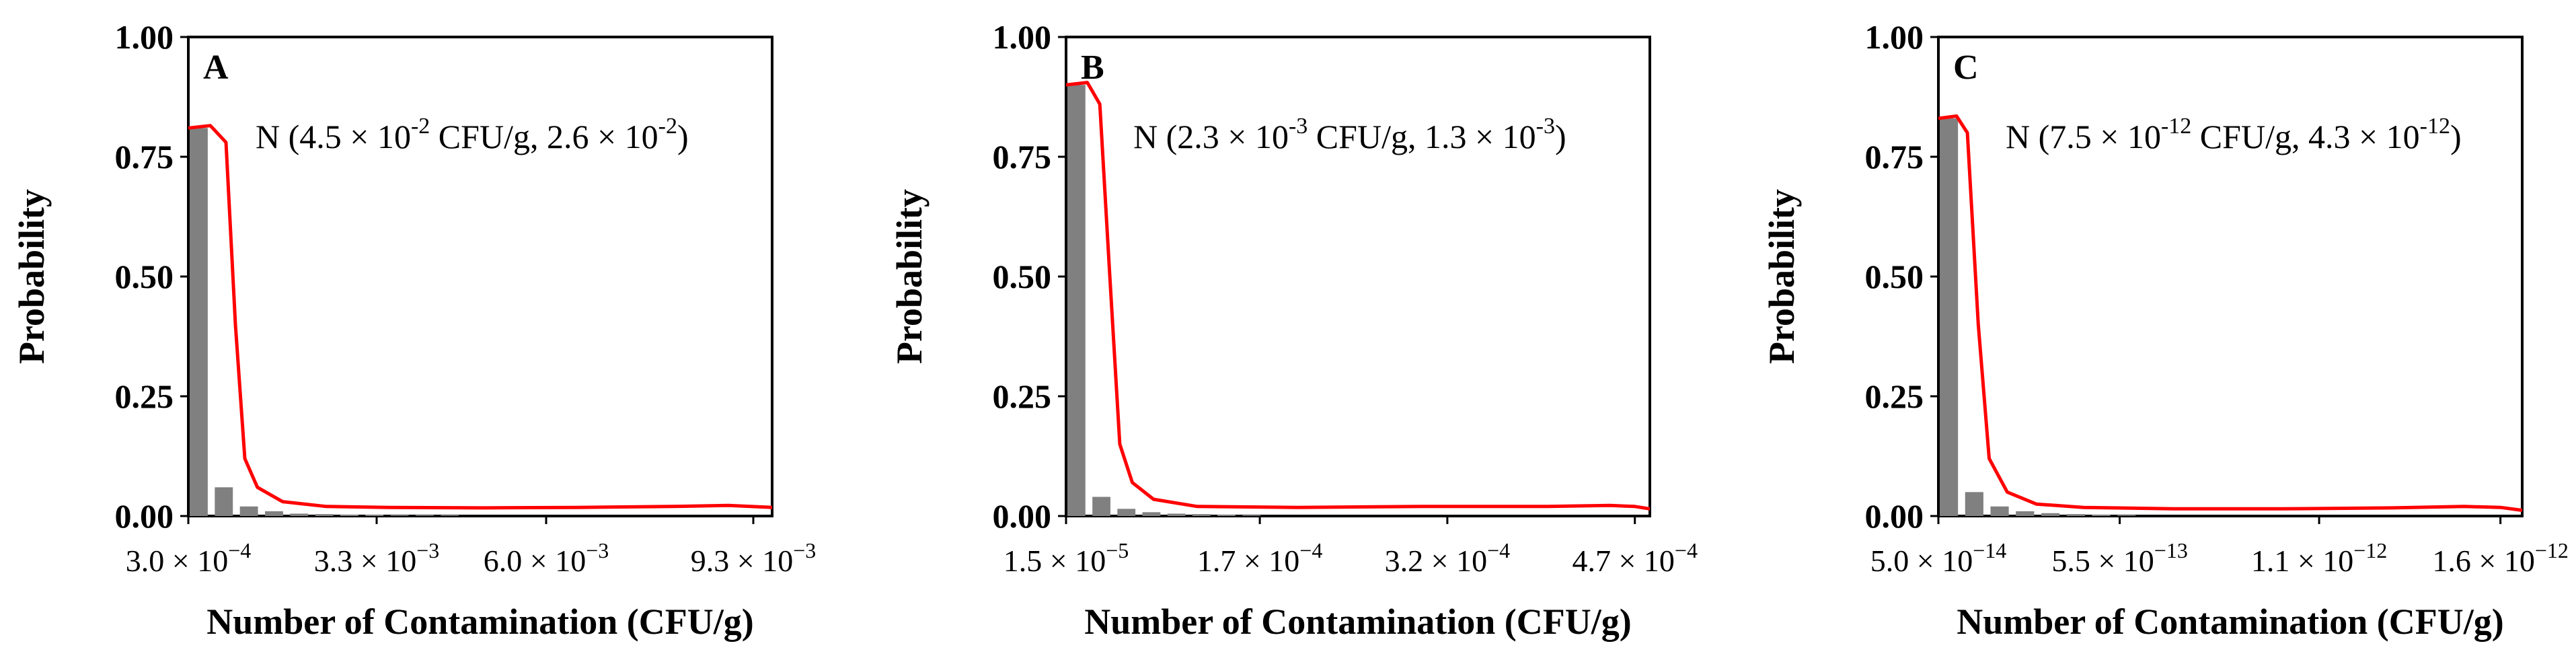  Describe the element at coordinates (2119, 558) in the screenshot. I see `x-tick-label: 5.5 × 10⁻¹³` at that location.